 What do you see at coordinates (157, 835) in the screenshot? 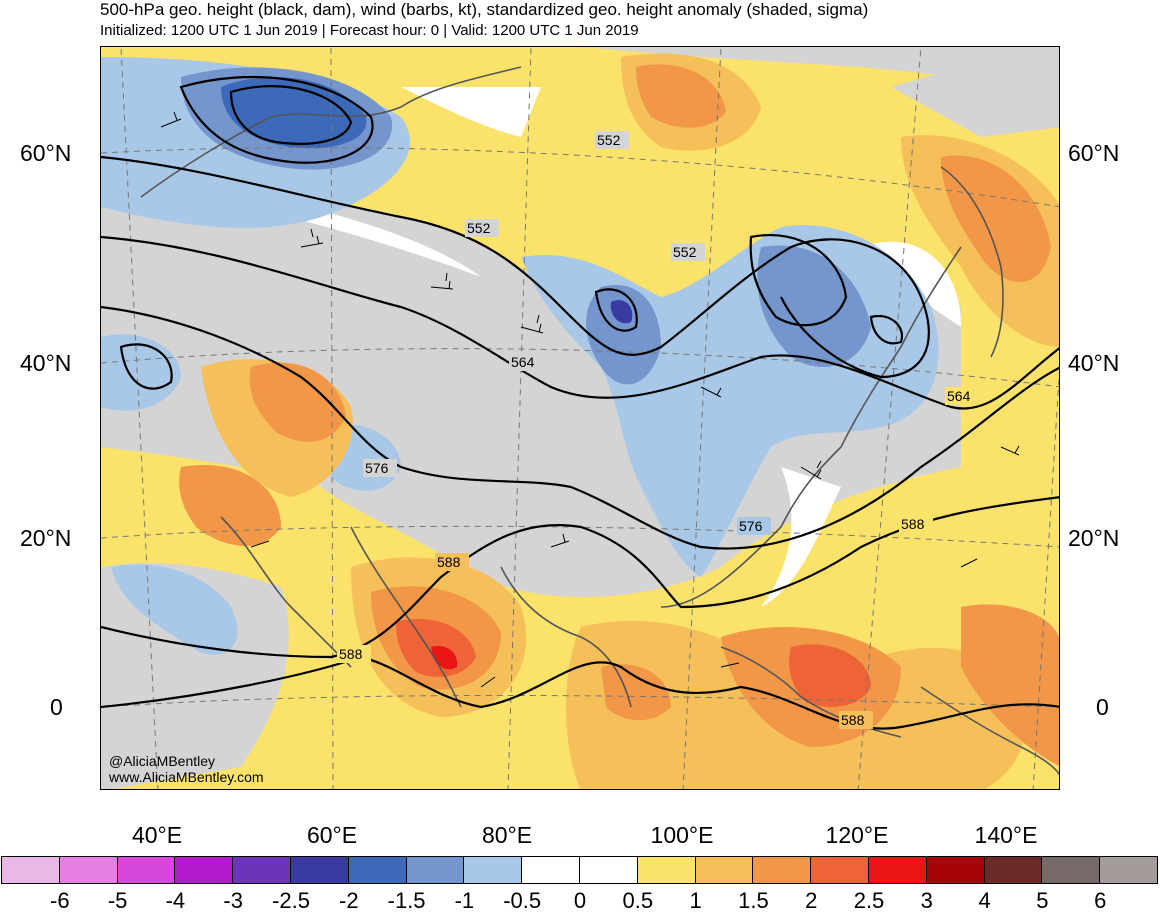
I see `lon-label-40e: 40°E` at bounding box center [157, 835].